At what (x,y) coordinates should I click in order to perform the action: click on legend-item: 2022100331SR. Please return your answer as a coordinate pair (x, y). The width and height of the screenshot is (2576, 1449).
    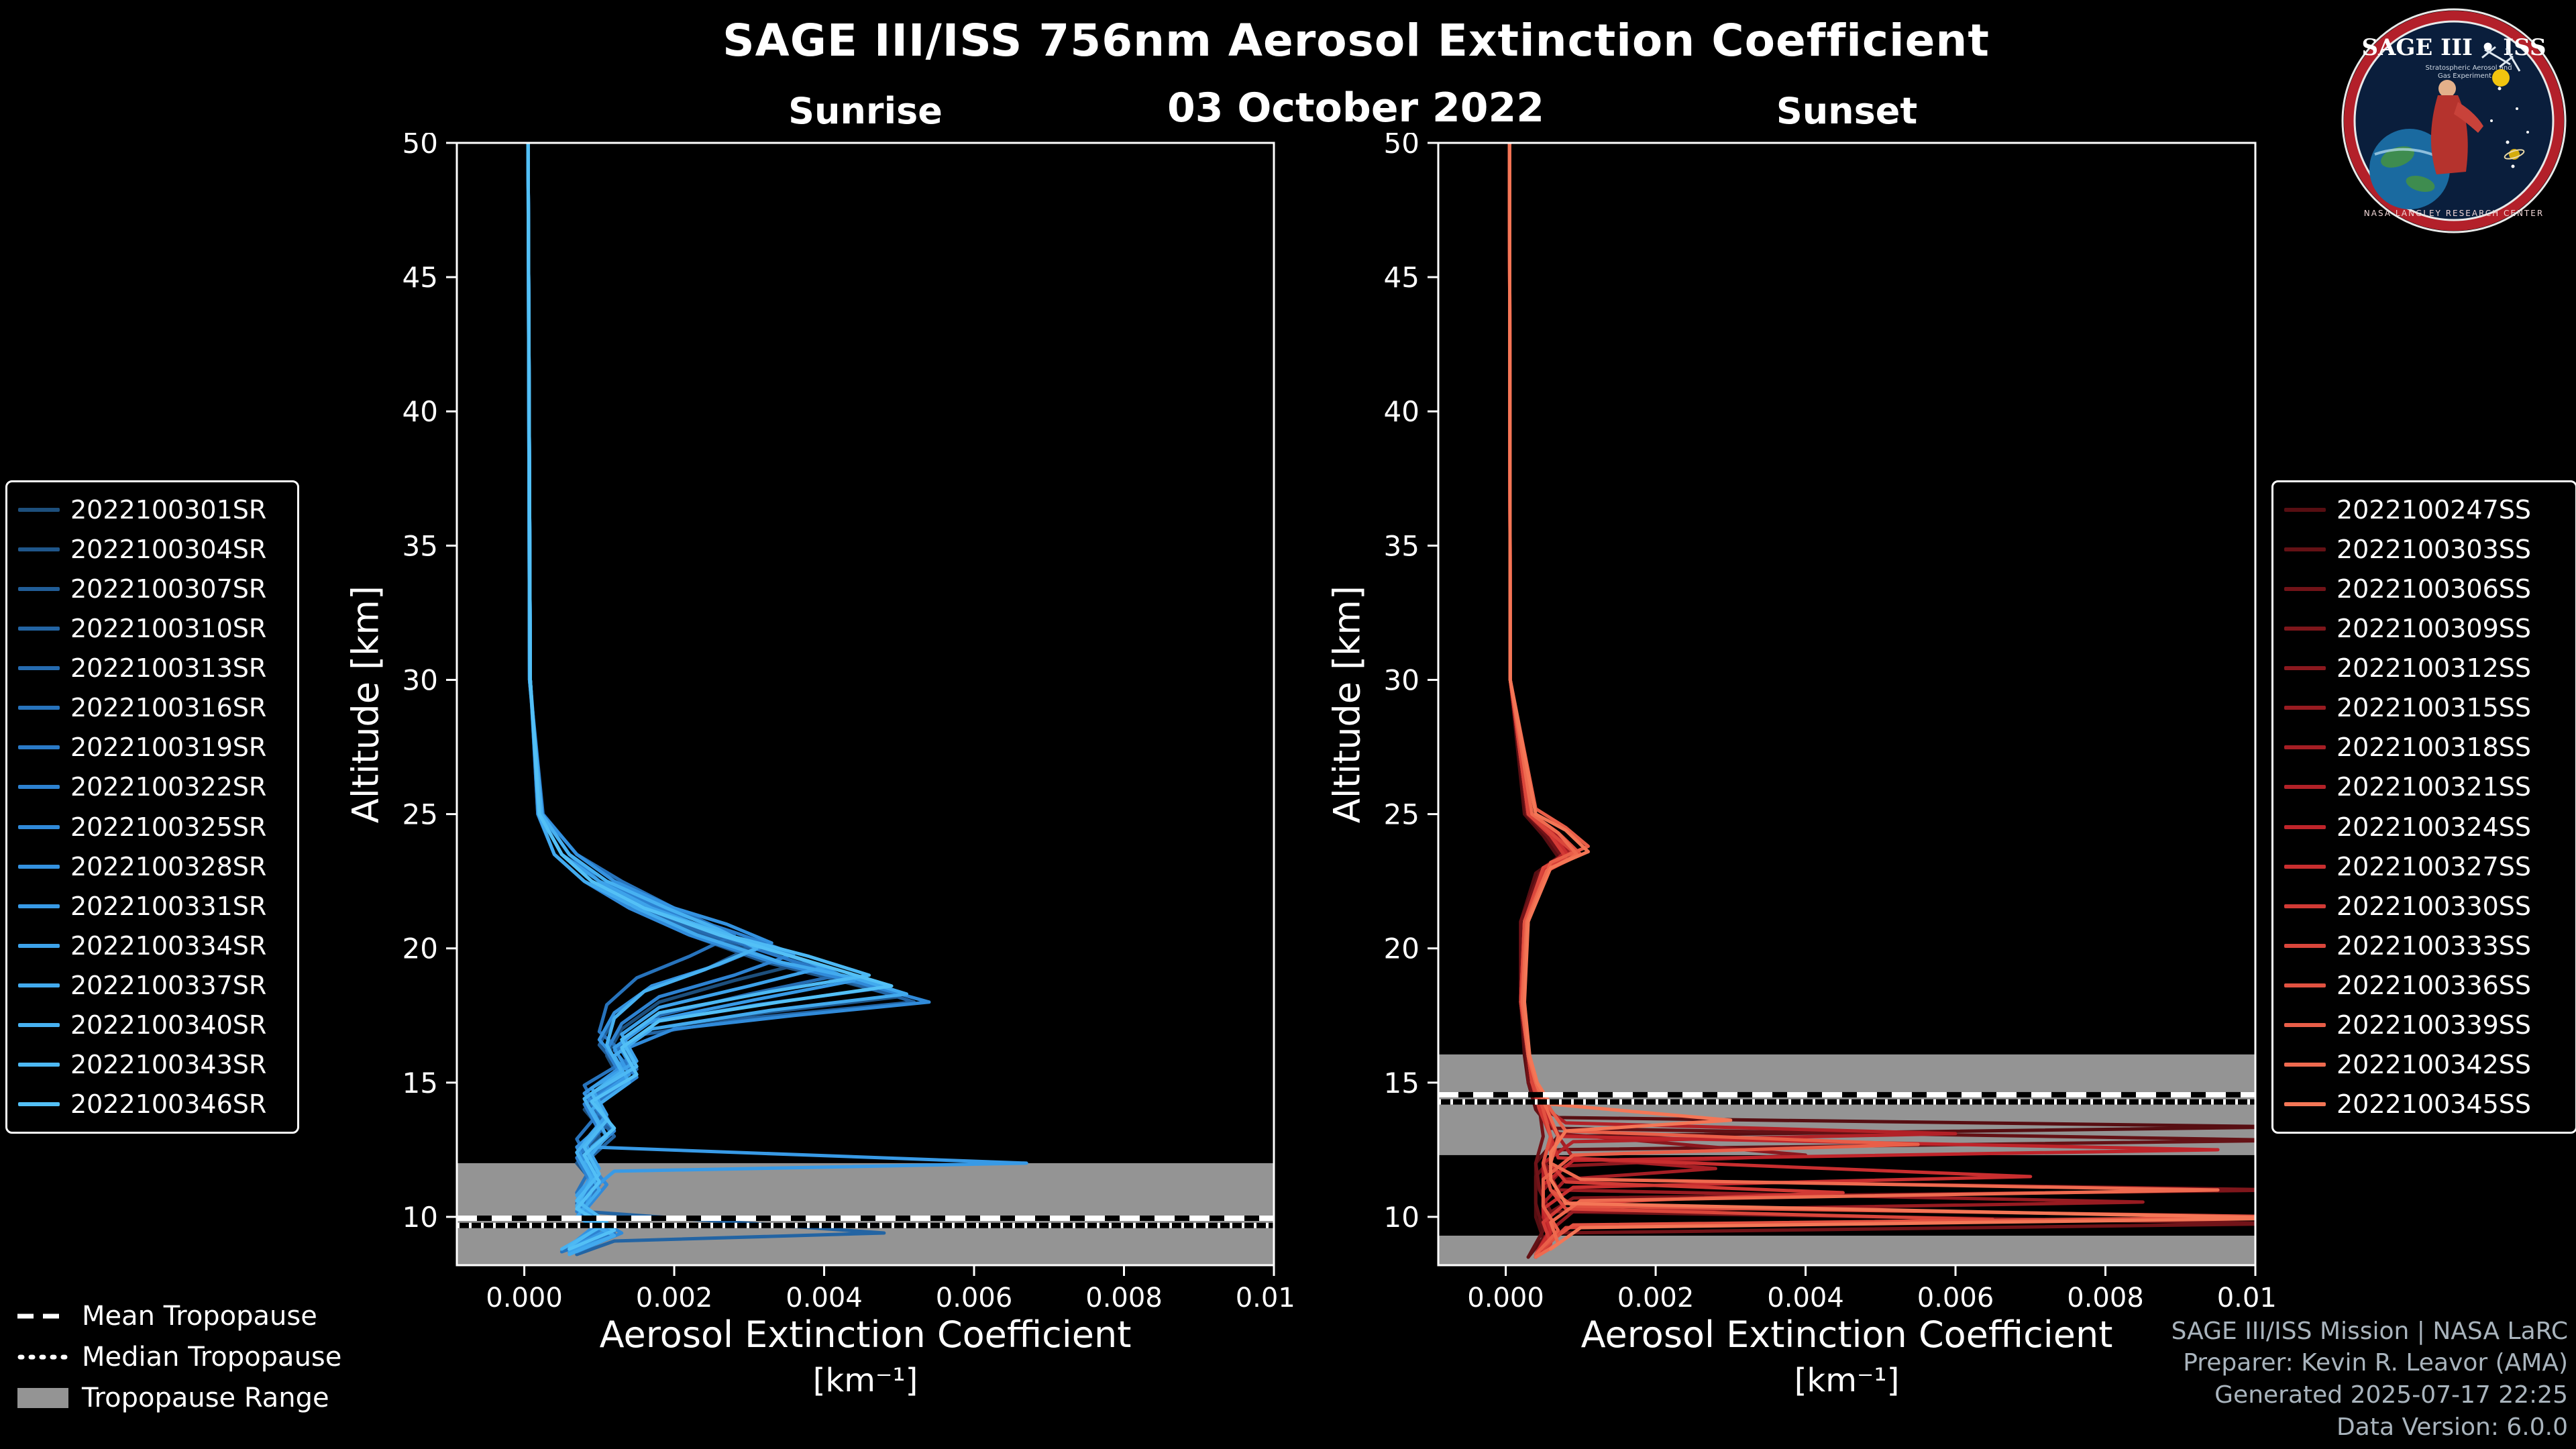
    Looking at the image, I should click on (152, 906).